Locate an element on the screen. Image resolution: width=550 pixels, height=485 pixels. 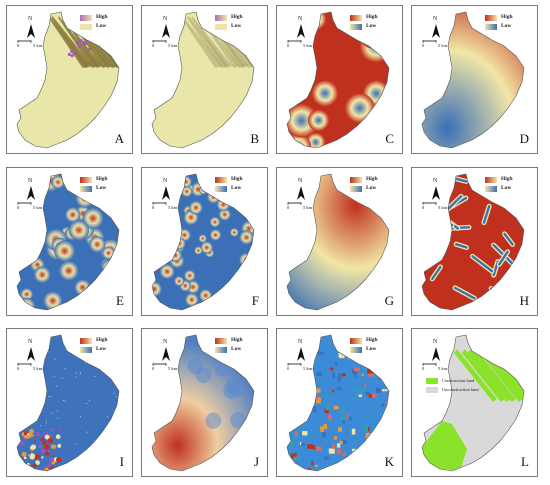
map-panel-h: N 0 5 km High Low H is located at coordinates (474, 241).